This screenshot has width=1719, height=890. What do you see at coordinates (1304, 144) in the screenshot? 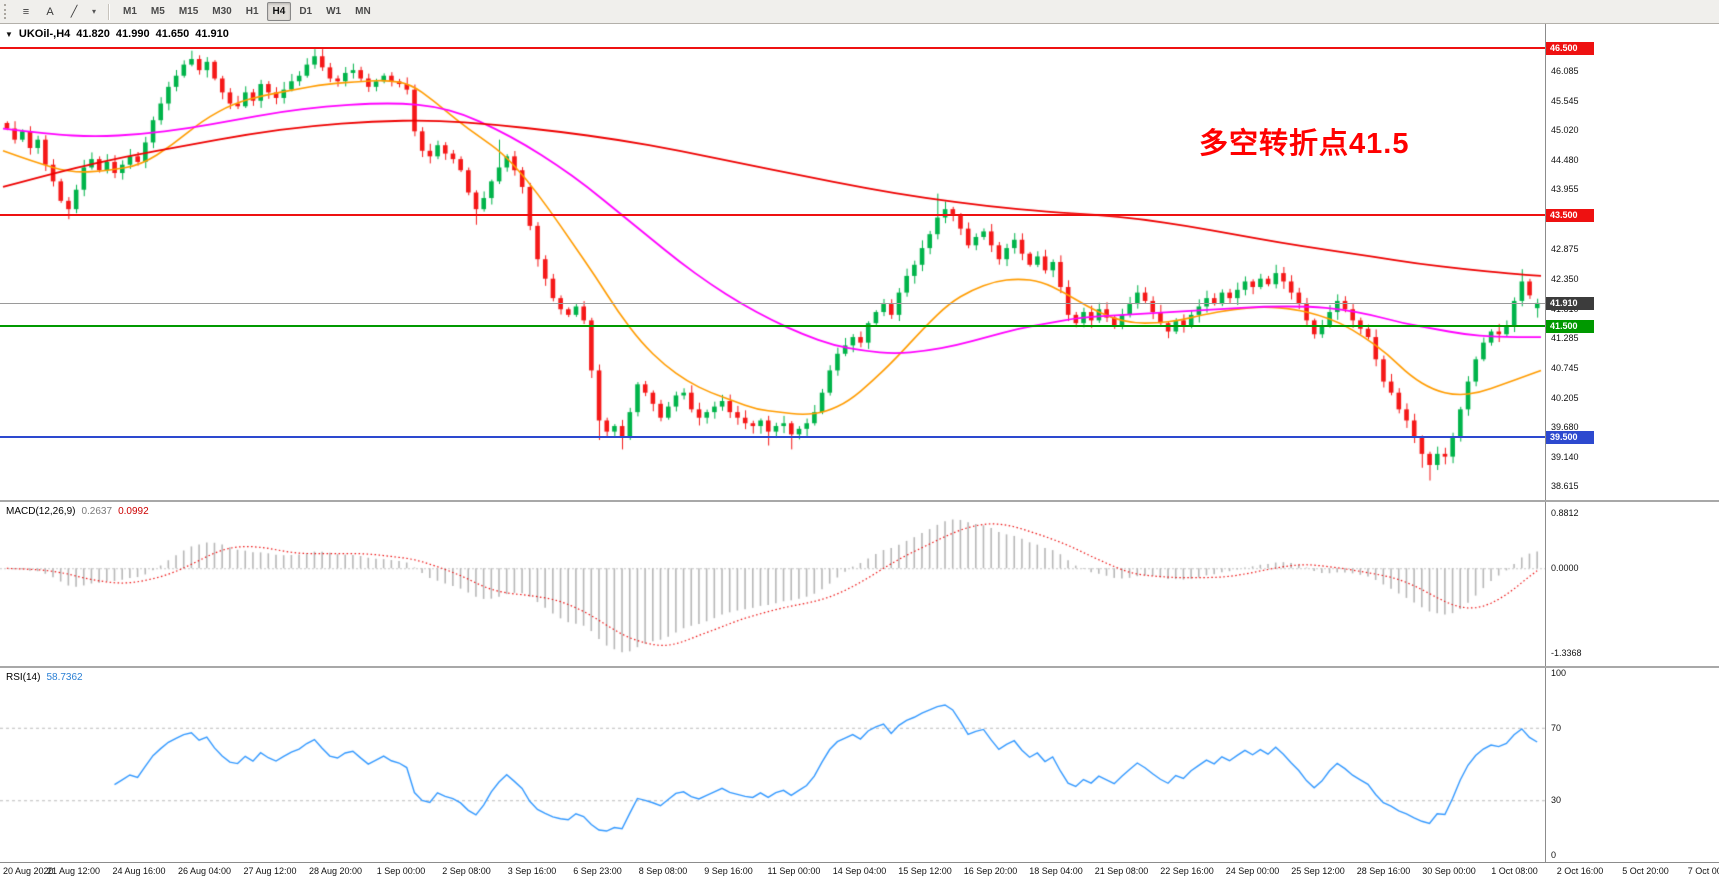
I see `annotation-text: 多空转折点41.5` at bounding box center [1304, 144].